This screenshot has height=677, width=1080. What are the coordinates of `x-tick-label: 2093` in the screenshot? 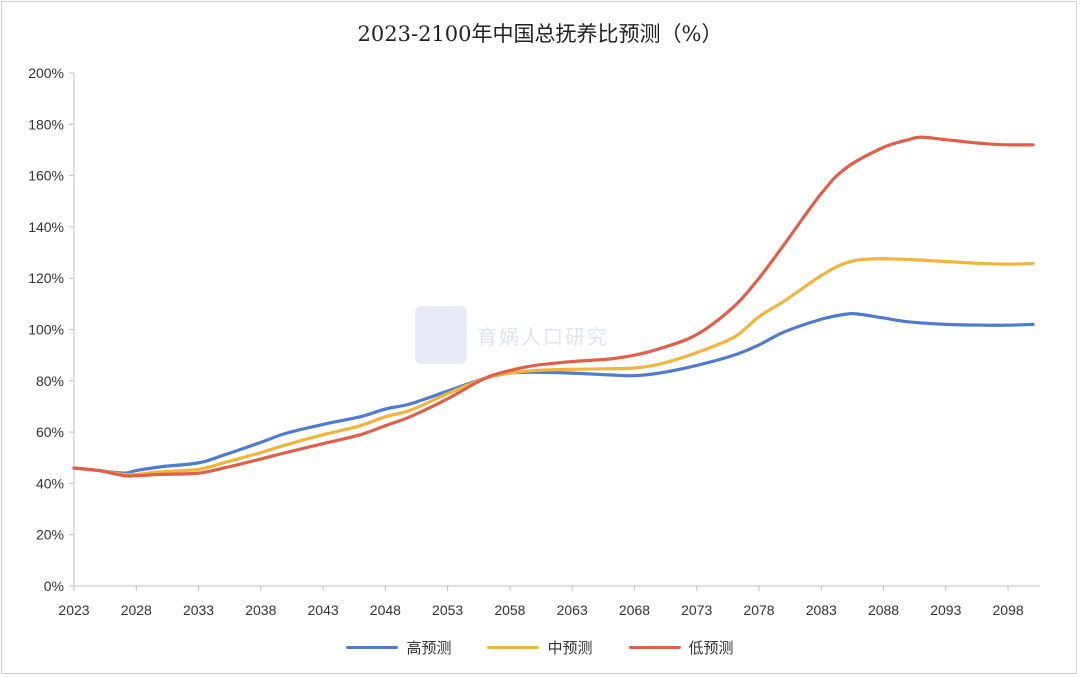 It's located at (945, 610).